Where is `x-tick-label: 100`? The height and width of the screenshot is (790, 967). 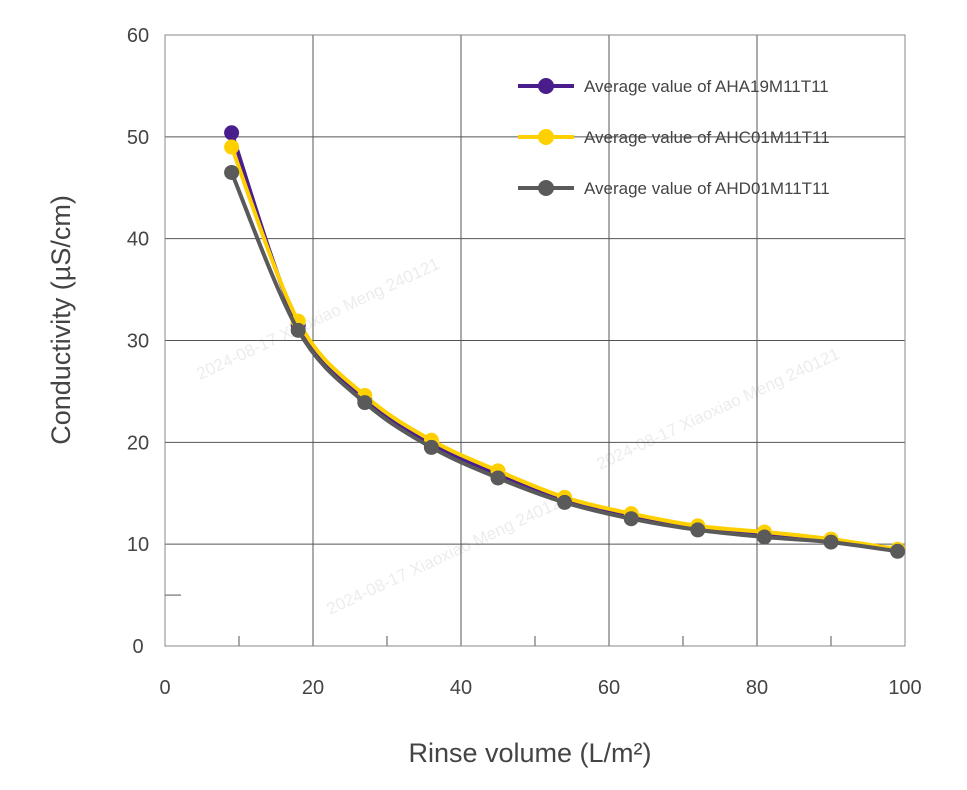 x-tick-label: 100 is located at coordinates (904, 688).